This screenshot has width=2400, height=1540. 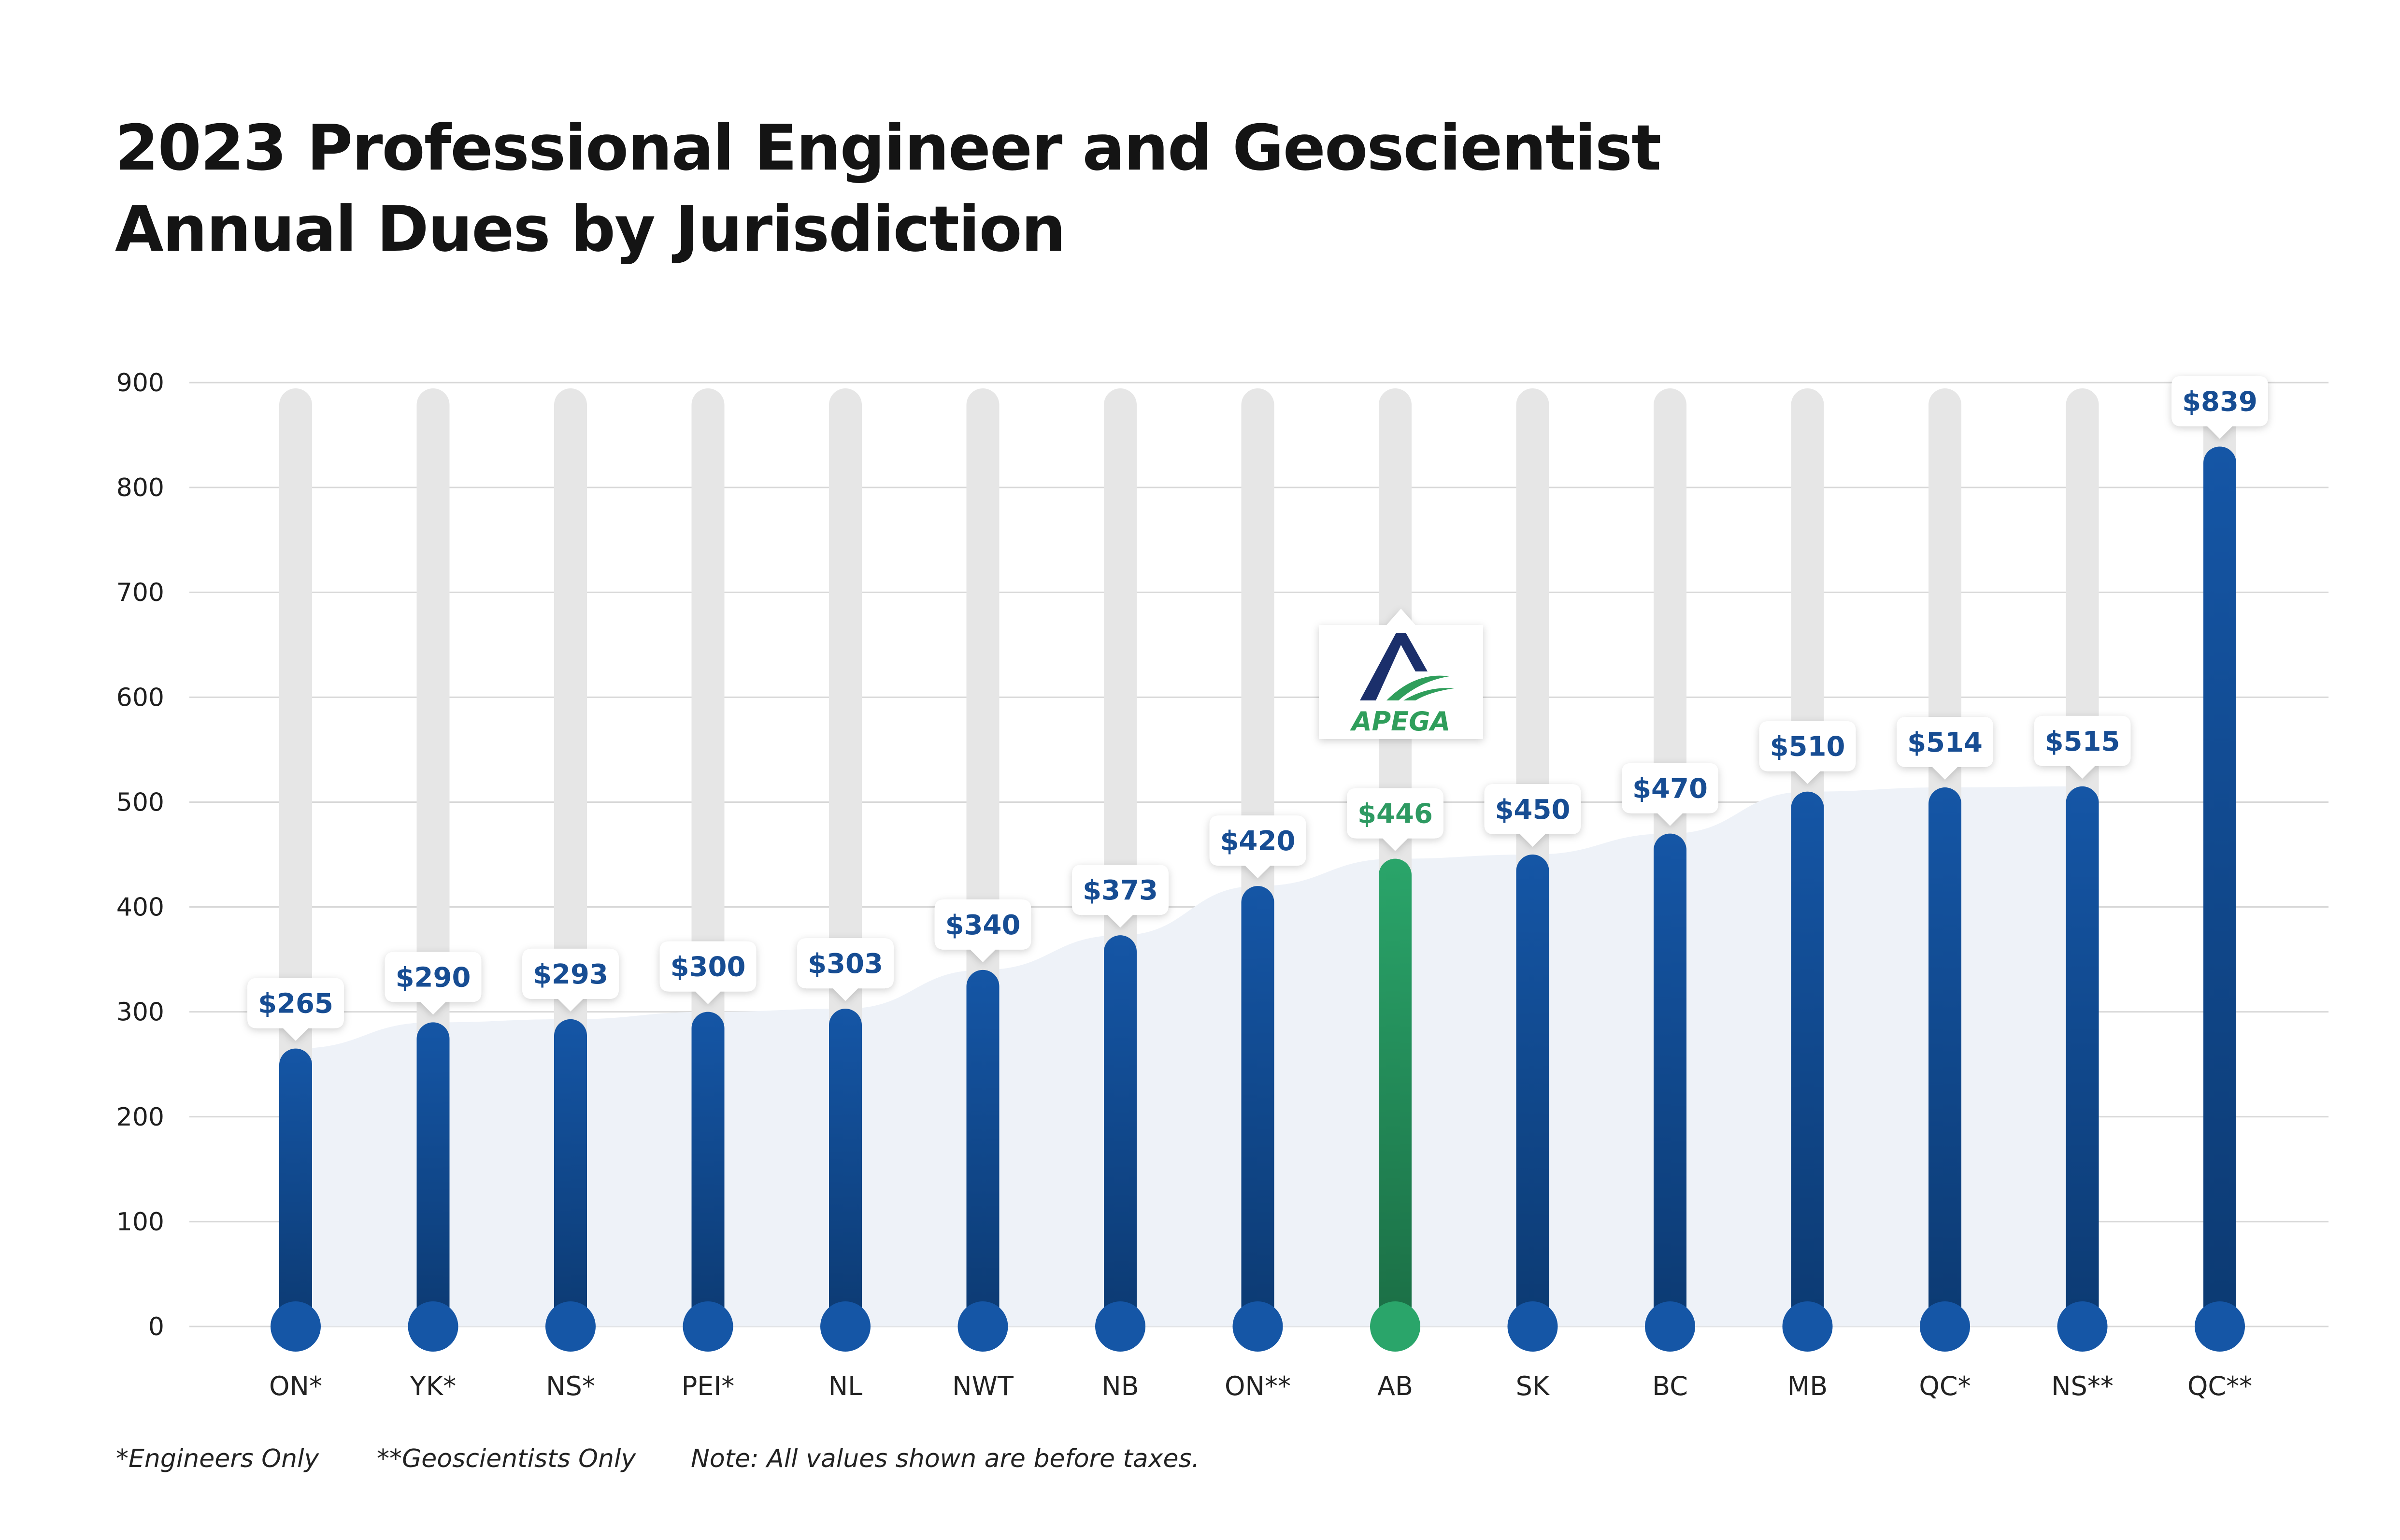 What do you see at coordinates (1807, 1386) in the screenshot?
I see `x-tick-label: MB` at bounding box center [1807, 1386].